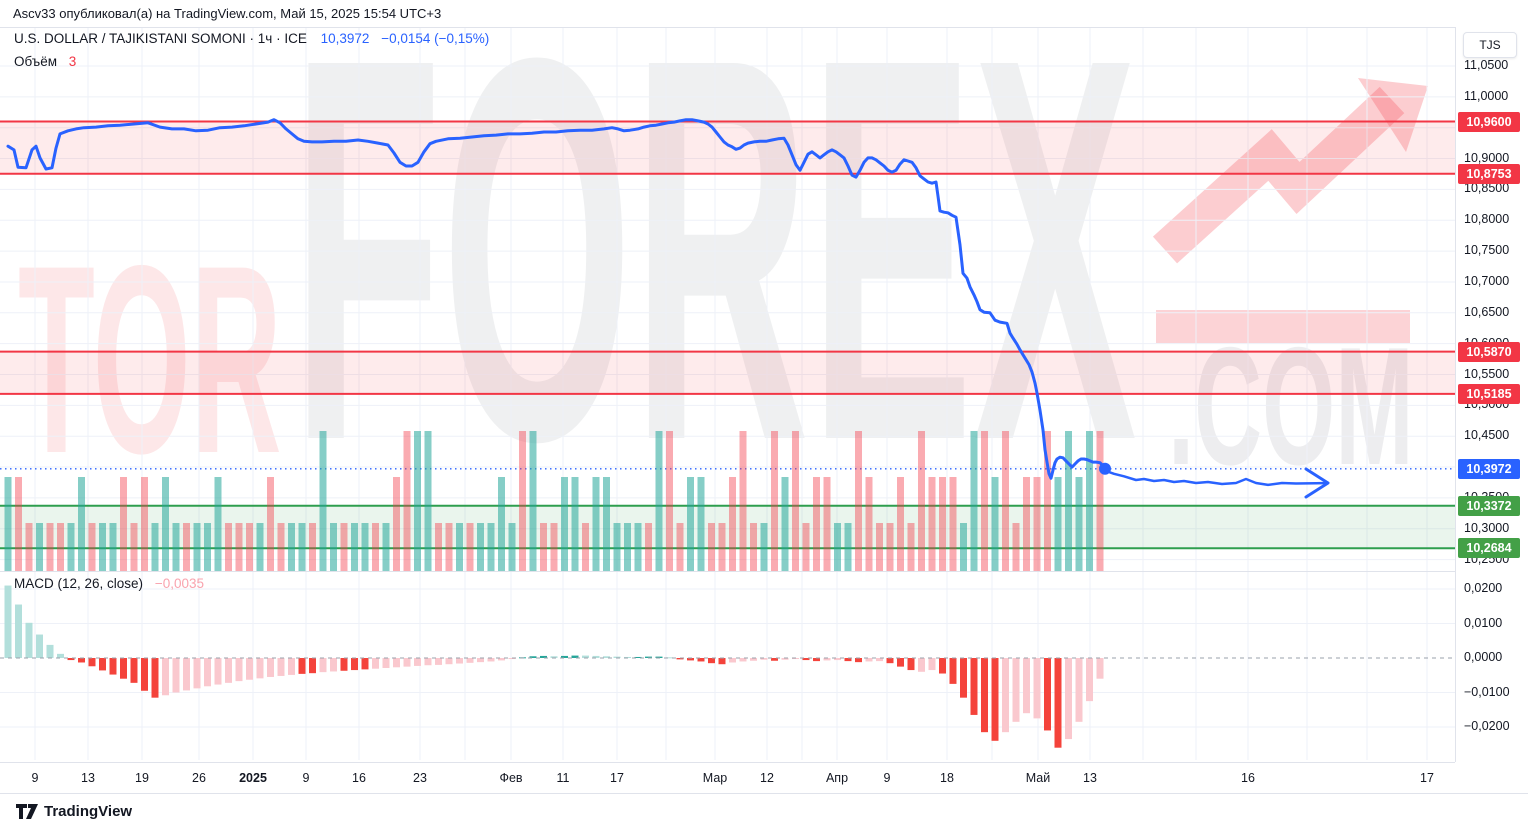 The width and height of the screenshot is (1528, 828). What do you see at coordinates (563, 778) in the screenshot?
I see `time-axis-label: 11` at bounding box center [563, 778].